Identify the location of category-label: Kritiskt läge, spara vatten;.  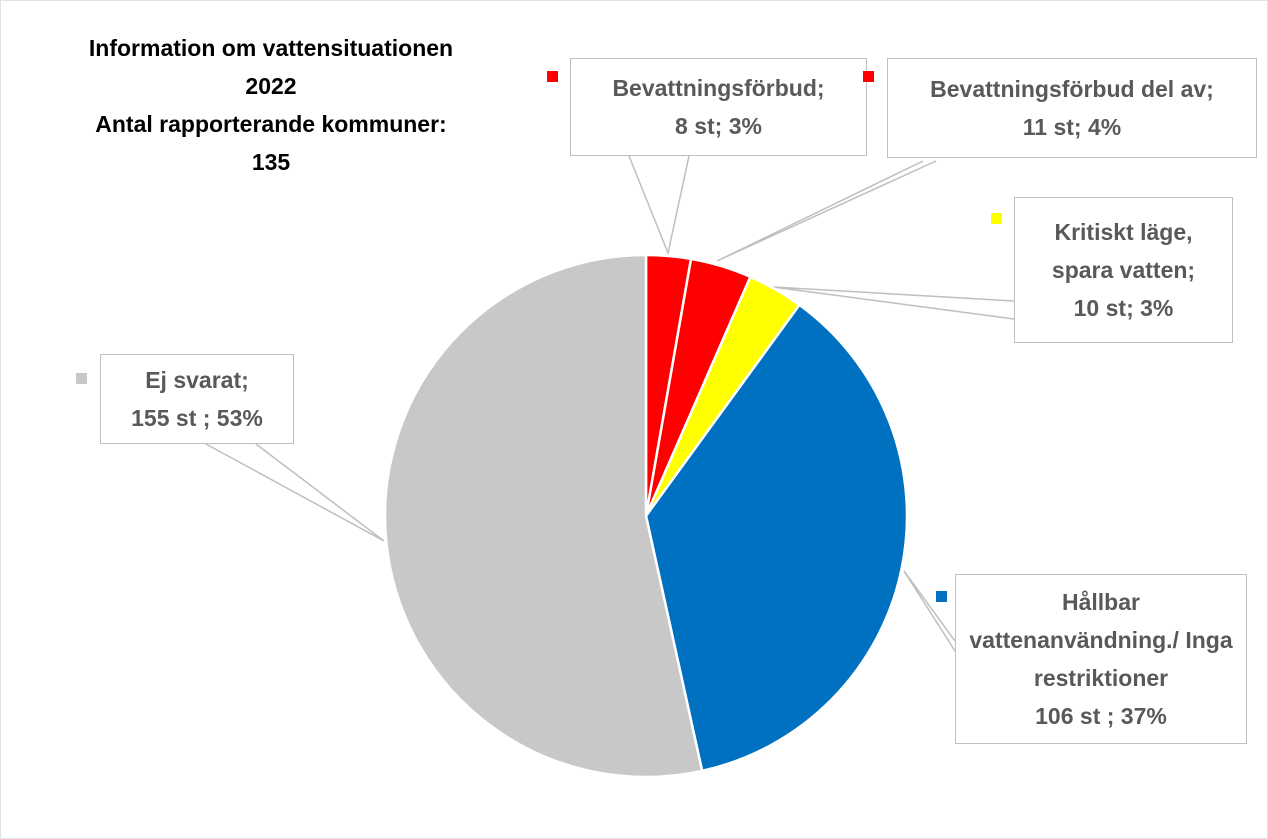
(1123, 251).